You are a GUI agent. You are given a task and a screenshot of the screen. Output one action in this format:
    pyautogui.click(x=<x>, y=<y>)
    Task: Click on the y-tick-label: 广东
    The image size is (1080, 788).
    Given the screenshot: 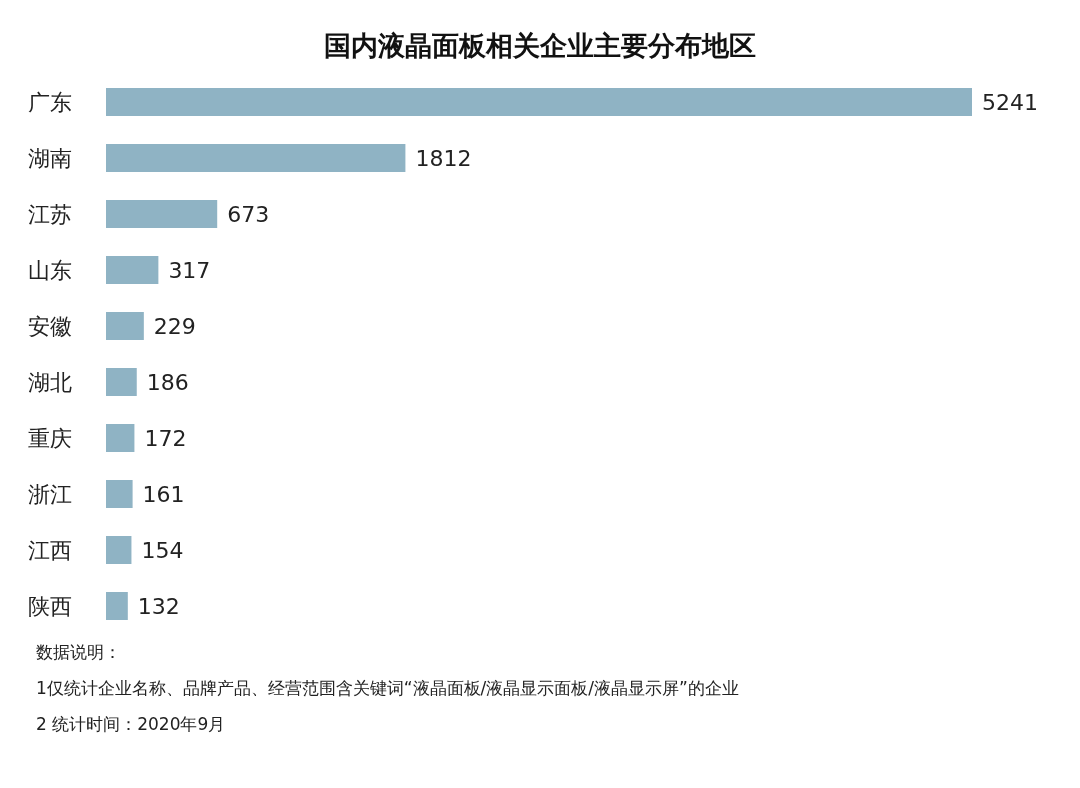 What is the action you would take?
    pyautogui.click(x=50, y=102)
    